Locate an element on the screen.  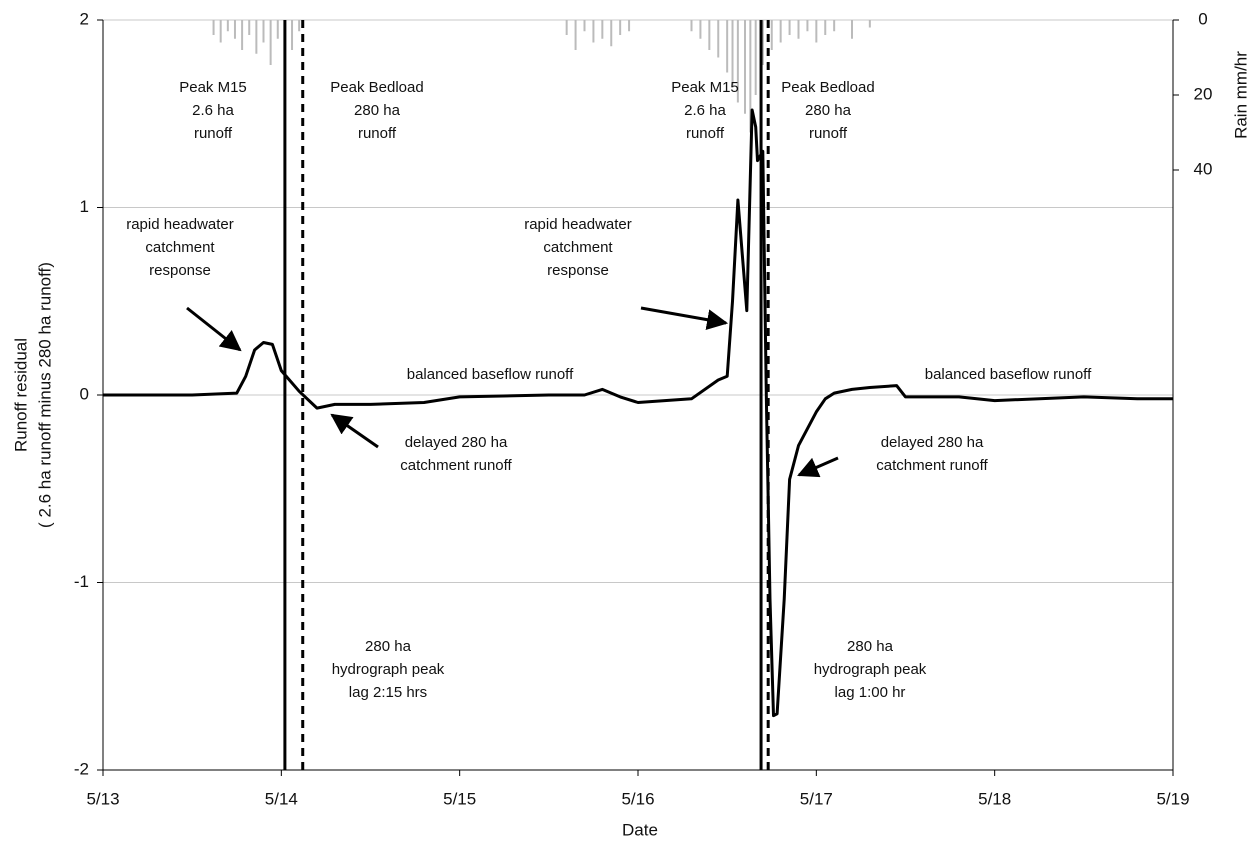
y-tick-label: -1 is located at coordinates (81, 581).